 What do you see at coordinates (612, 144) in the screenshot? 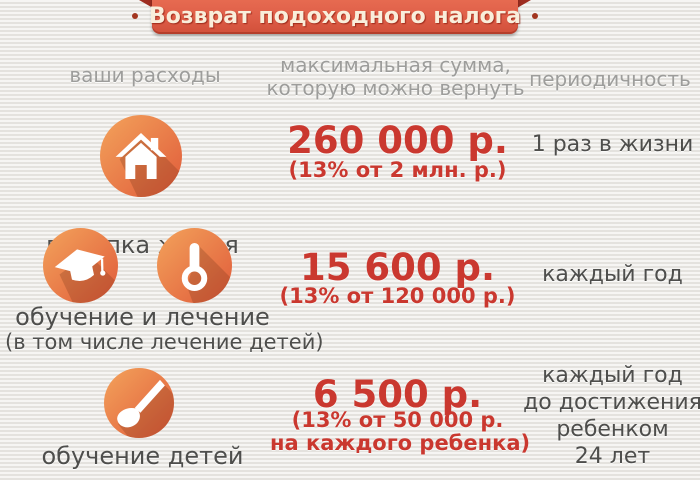
I see `row1-periodicity: 1 раз в жизни` at bounding box center [612, 144].